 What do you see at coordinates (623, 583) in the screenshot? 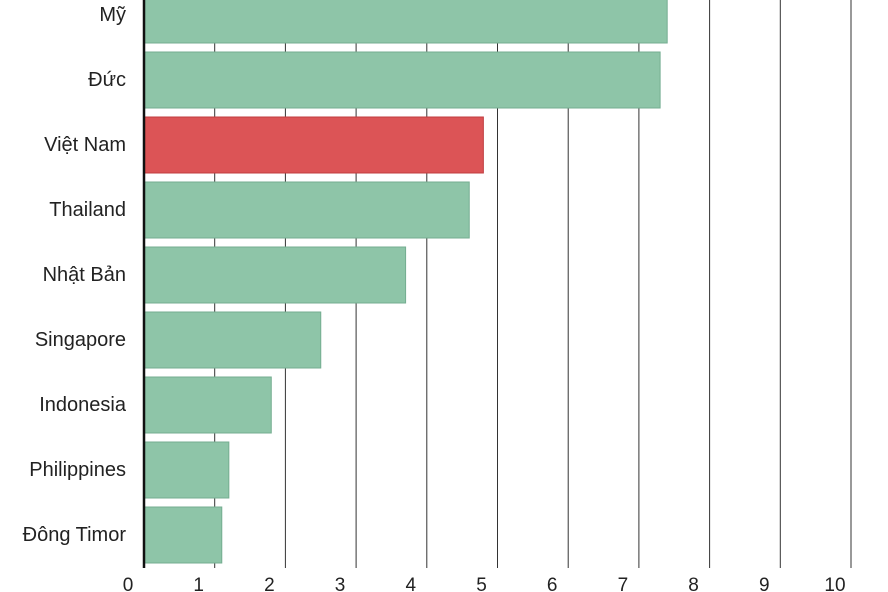
I see `x-tick-label-7: 7` at bounding box center [623, 583].